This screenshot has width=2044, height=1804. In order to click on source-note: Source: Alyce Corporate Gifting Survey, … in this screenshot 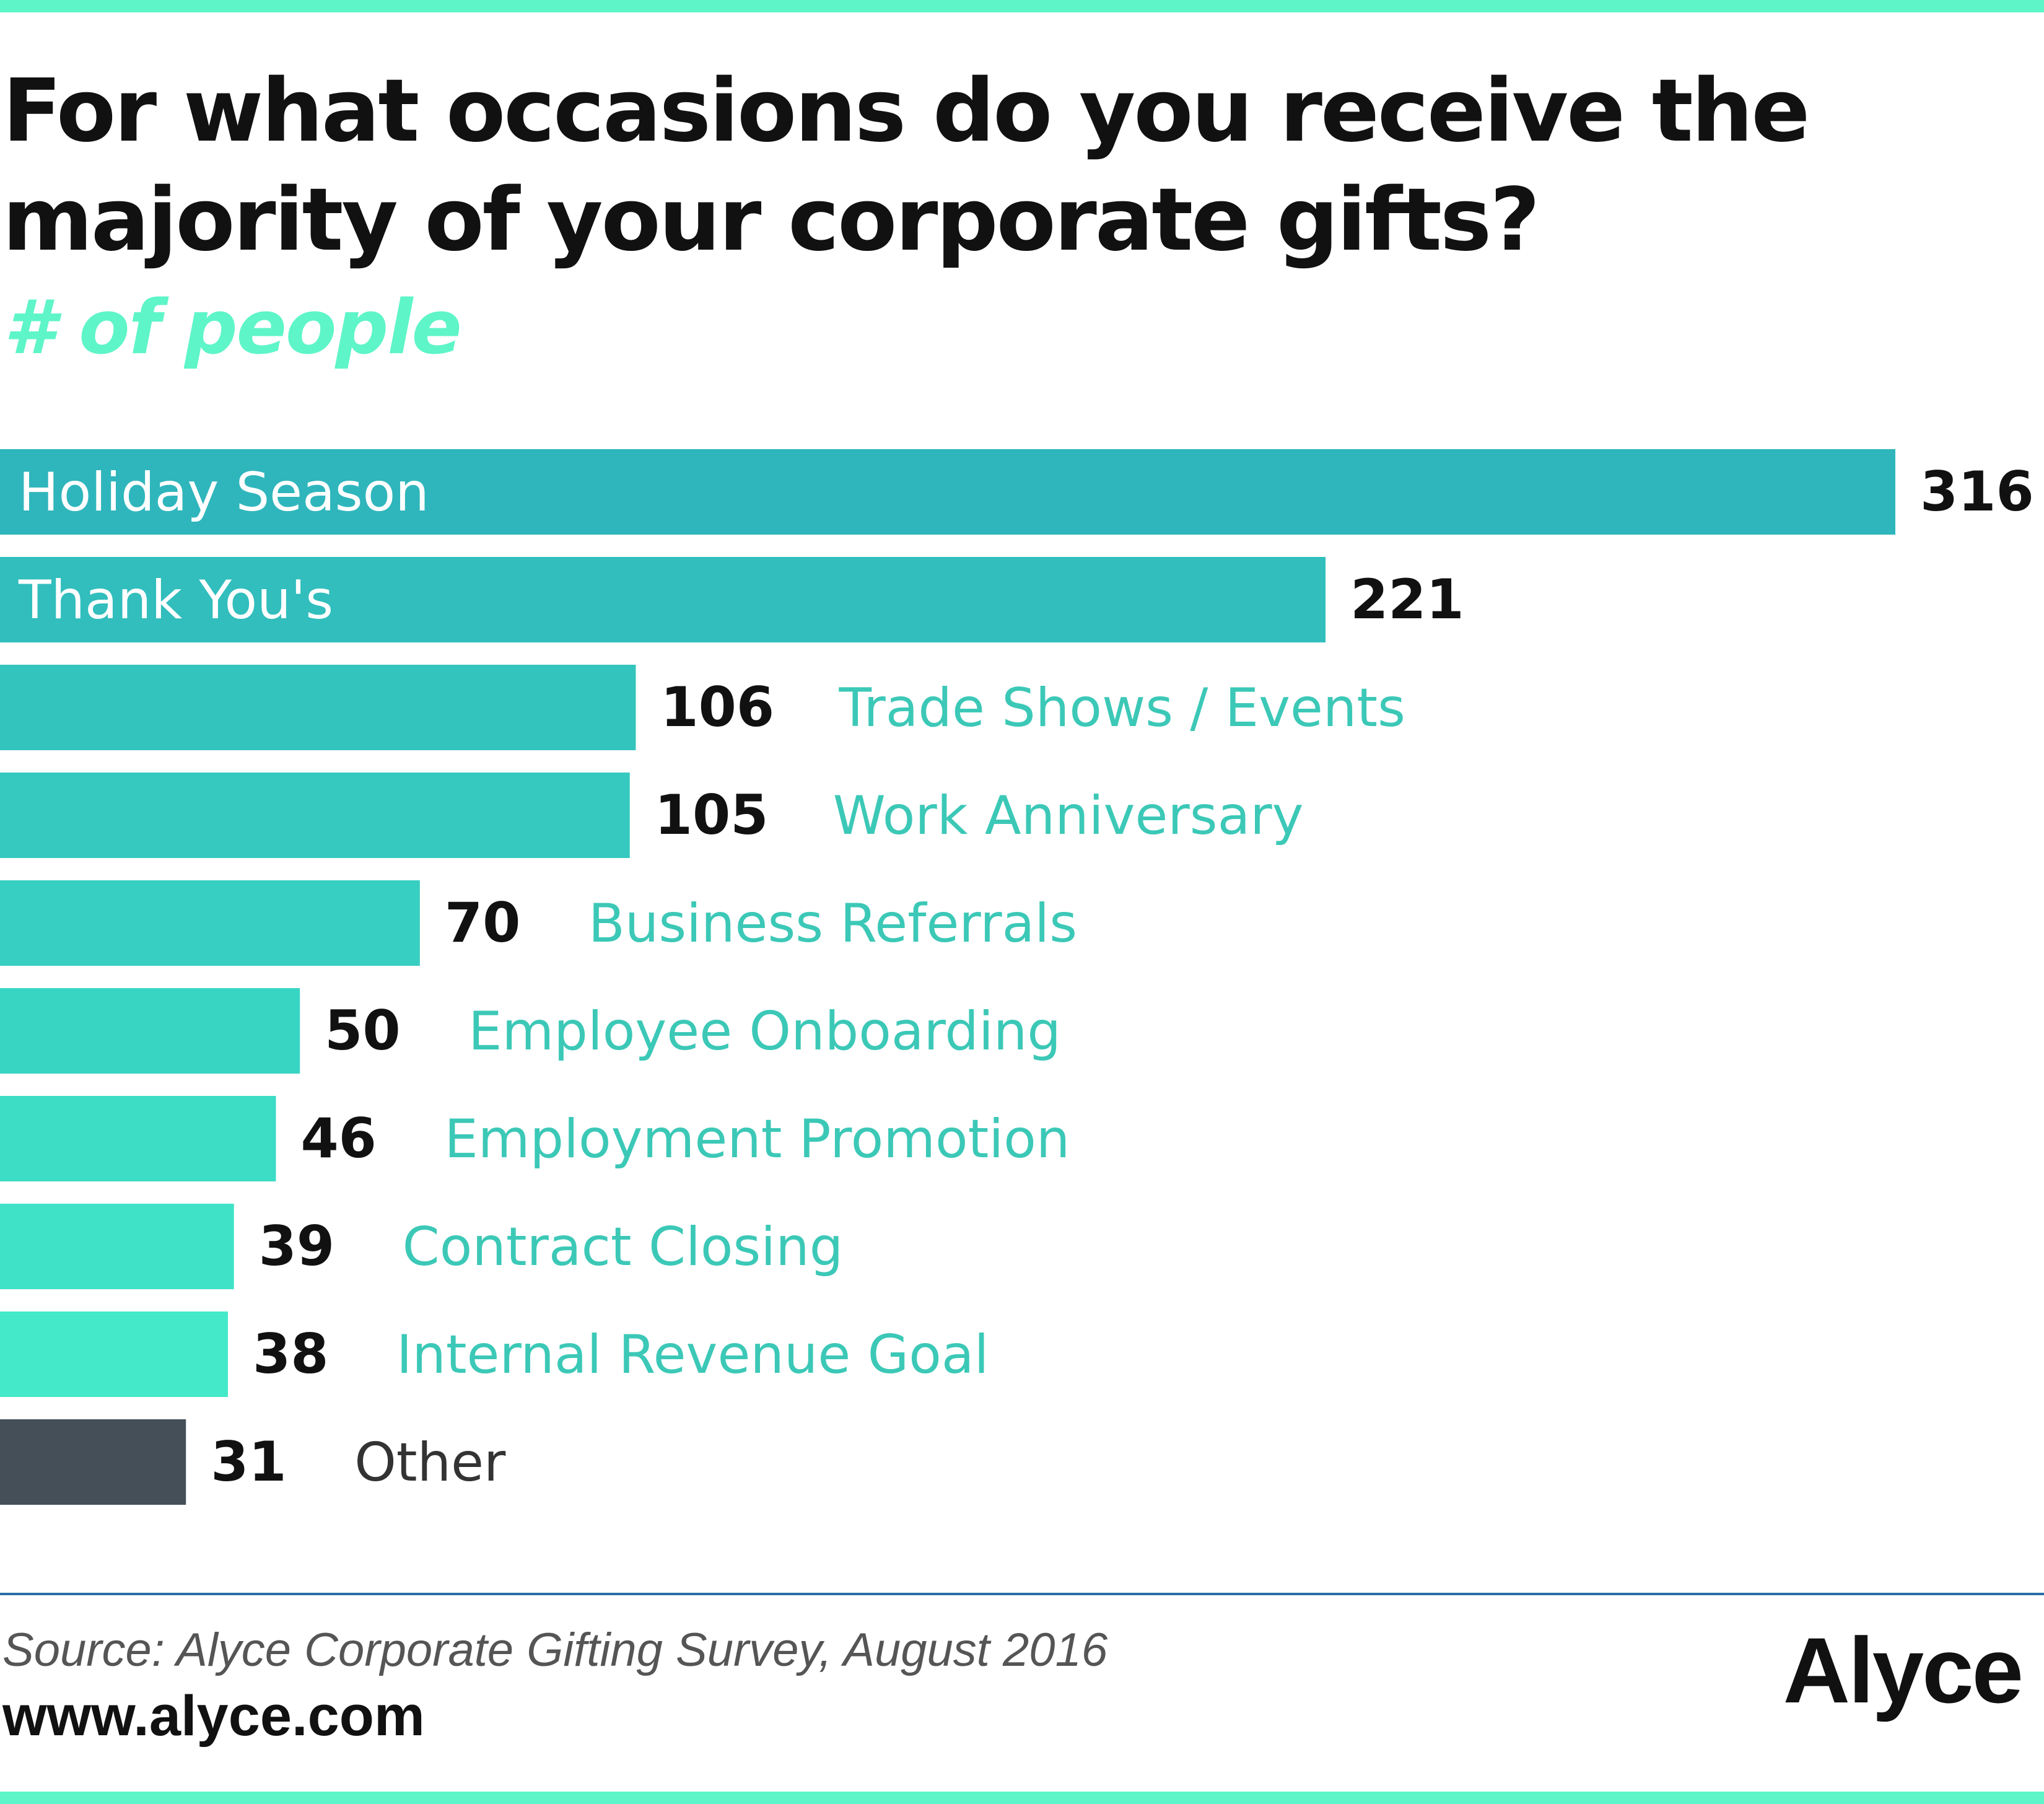, I will do `click(555, 1650)`.